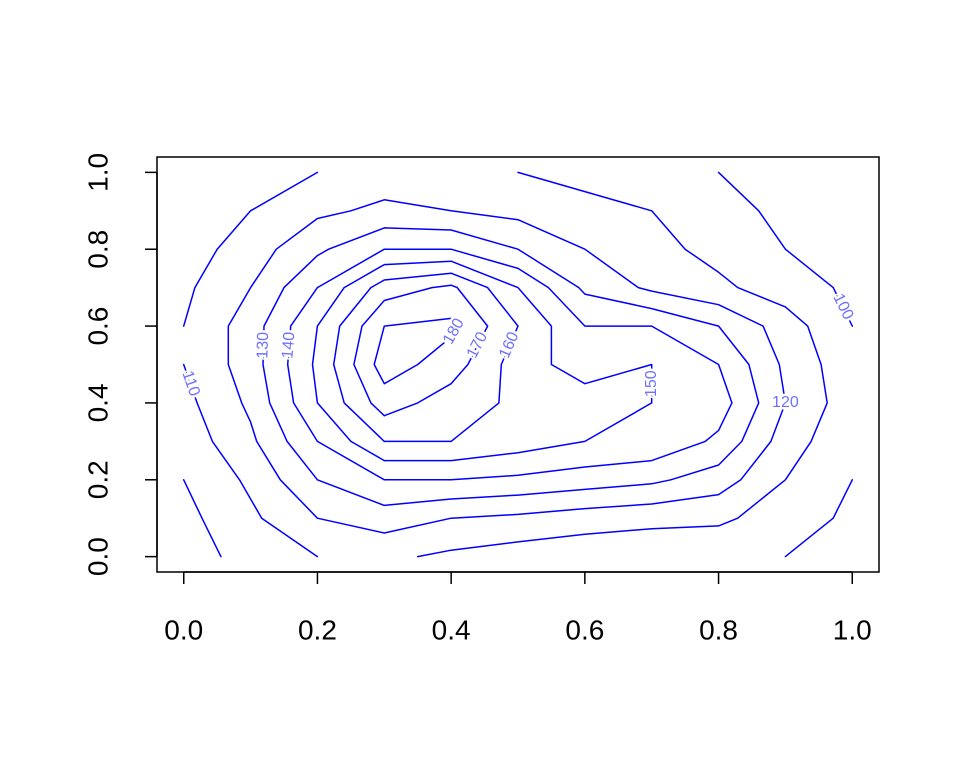 This screenshot has height=768, width=960. I want to click on contour-label: 160, so click(509, 344).